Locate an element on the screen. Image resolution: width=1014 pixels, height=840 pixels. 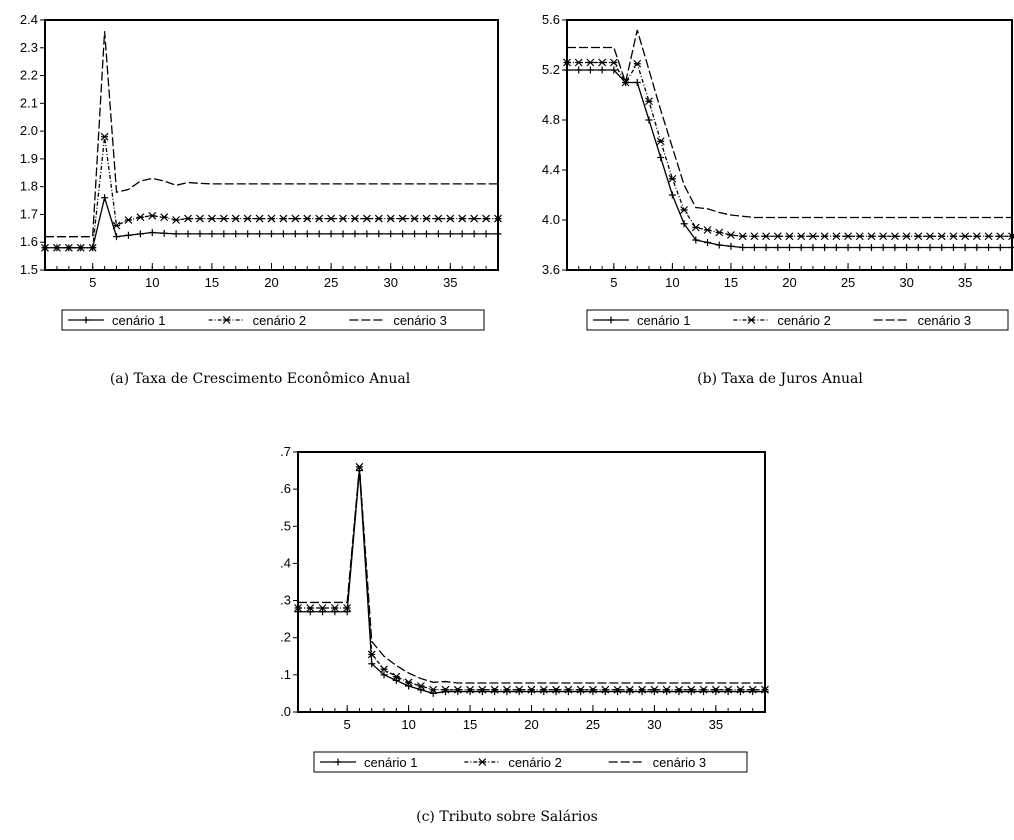
y-tick-label: 2.2 is located at coordinates (29, 75).